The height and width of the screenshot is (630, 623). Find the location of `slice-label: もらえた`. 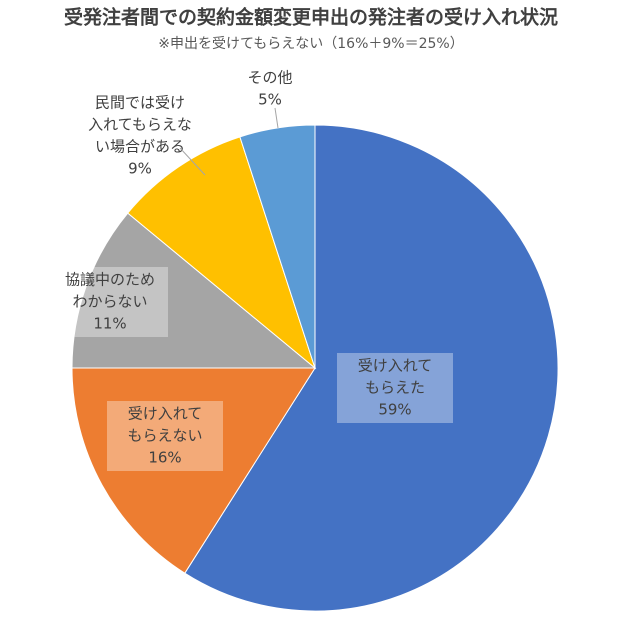

slice-label: もらえた is located at coordinates (395, 388).